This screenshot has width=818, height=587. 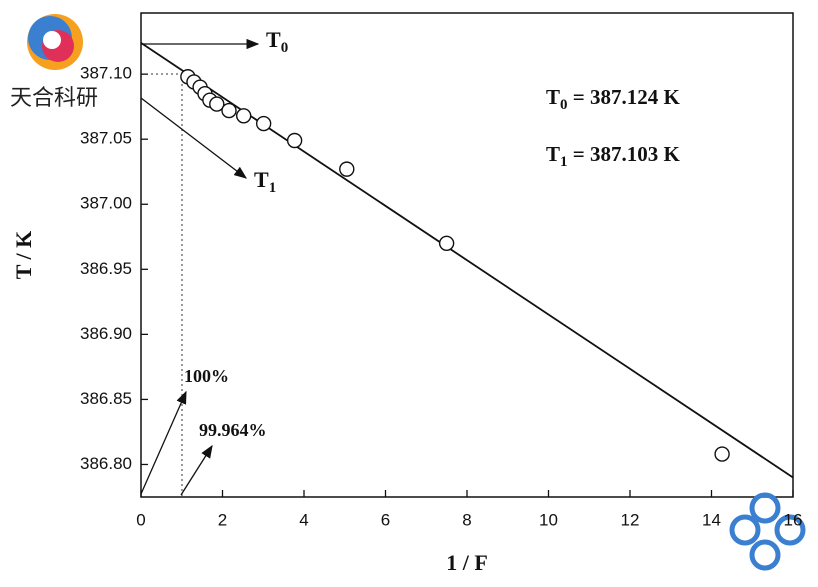 What do you see at coordinates (233, 430) in the screenshot?
I see `annotation: 99.964%` at bounding box center [233, 430].